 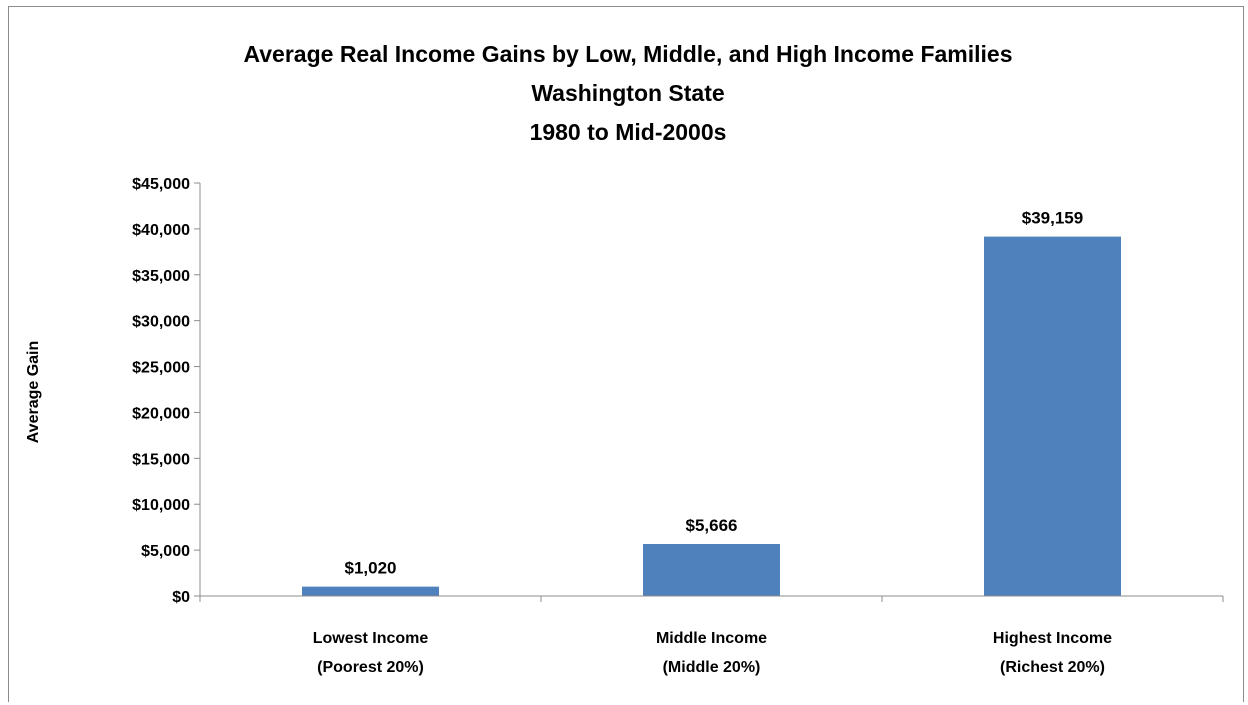 What do you see at coordinates (712, 667) in the screenshot?
I see `x-category-label: (Middle 20%)` at bounding box center [712, 667].